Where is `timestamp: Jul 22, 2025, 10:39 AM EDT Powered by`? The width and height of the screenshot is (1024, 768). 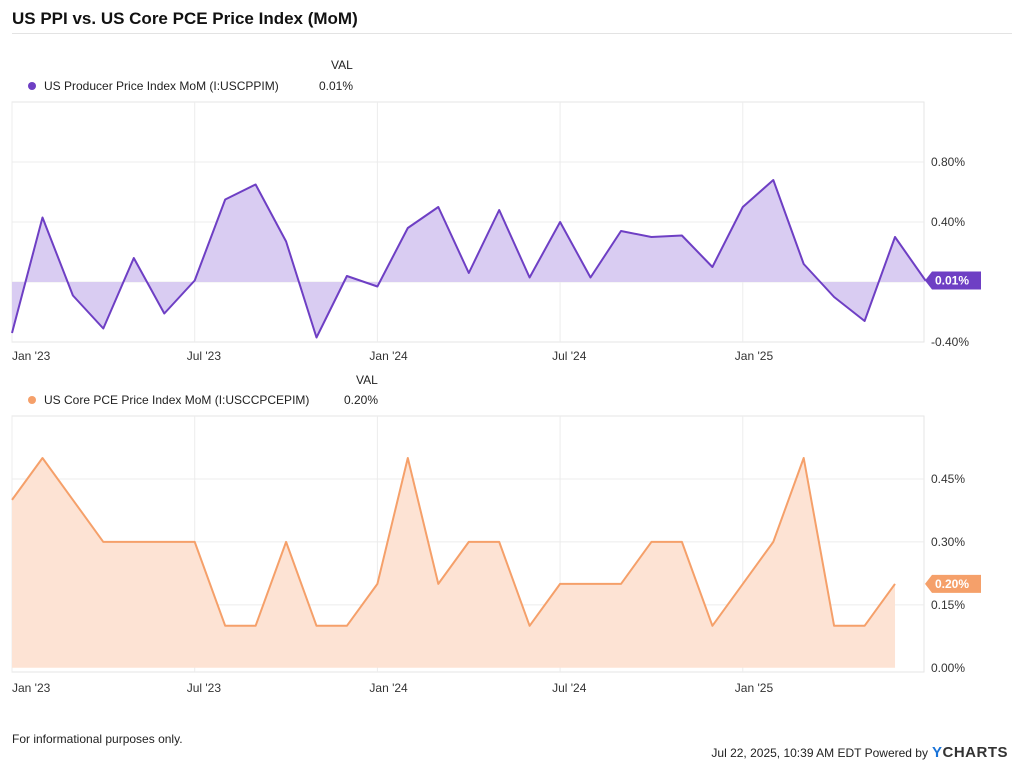
timestamp: Jul 22, 2025, 10:39 AM EDT Powered by is located at coordinates (819, 752).